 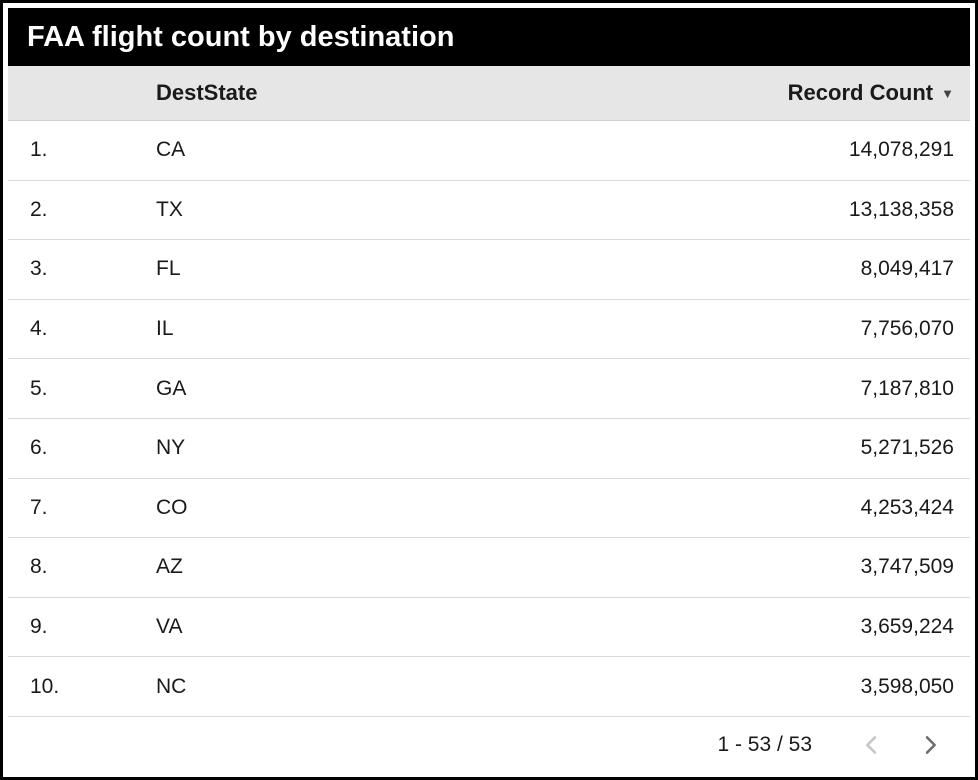 I want to click on chevron-left-icon, so click(x=871, y=744).